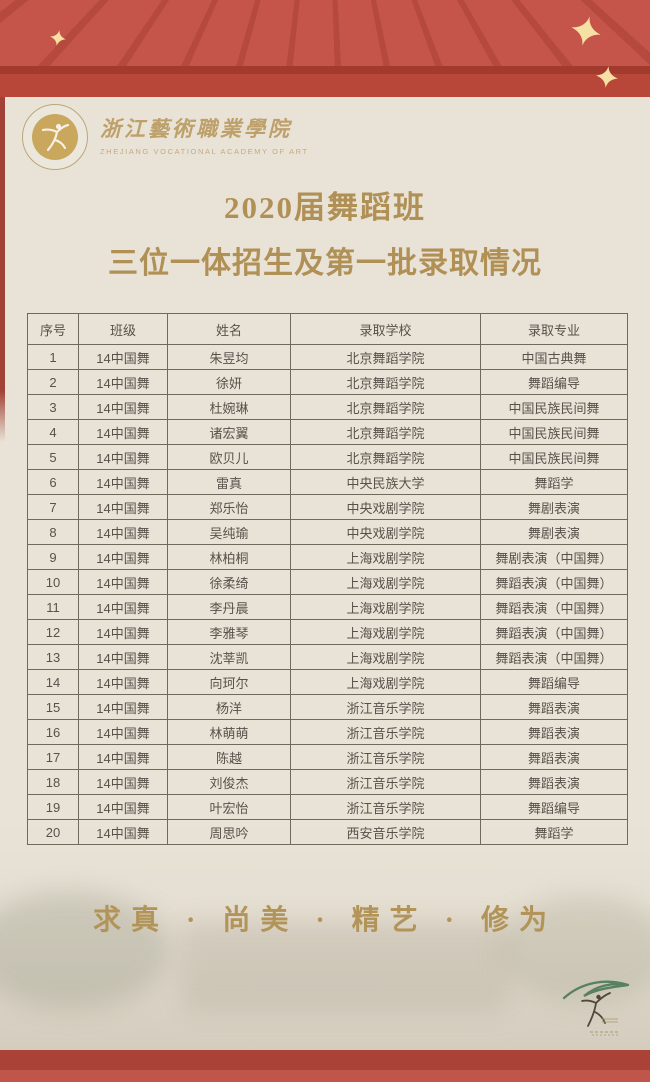  Describe the element at coordinates (324, 920) in the screenshot. I see `school-motto: 求真 · 尚美 · 精艺 · 修为` at that location.